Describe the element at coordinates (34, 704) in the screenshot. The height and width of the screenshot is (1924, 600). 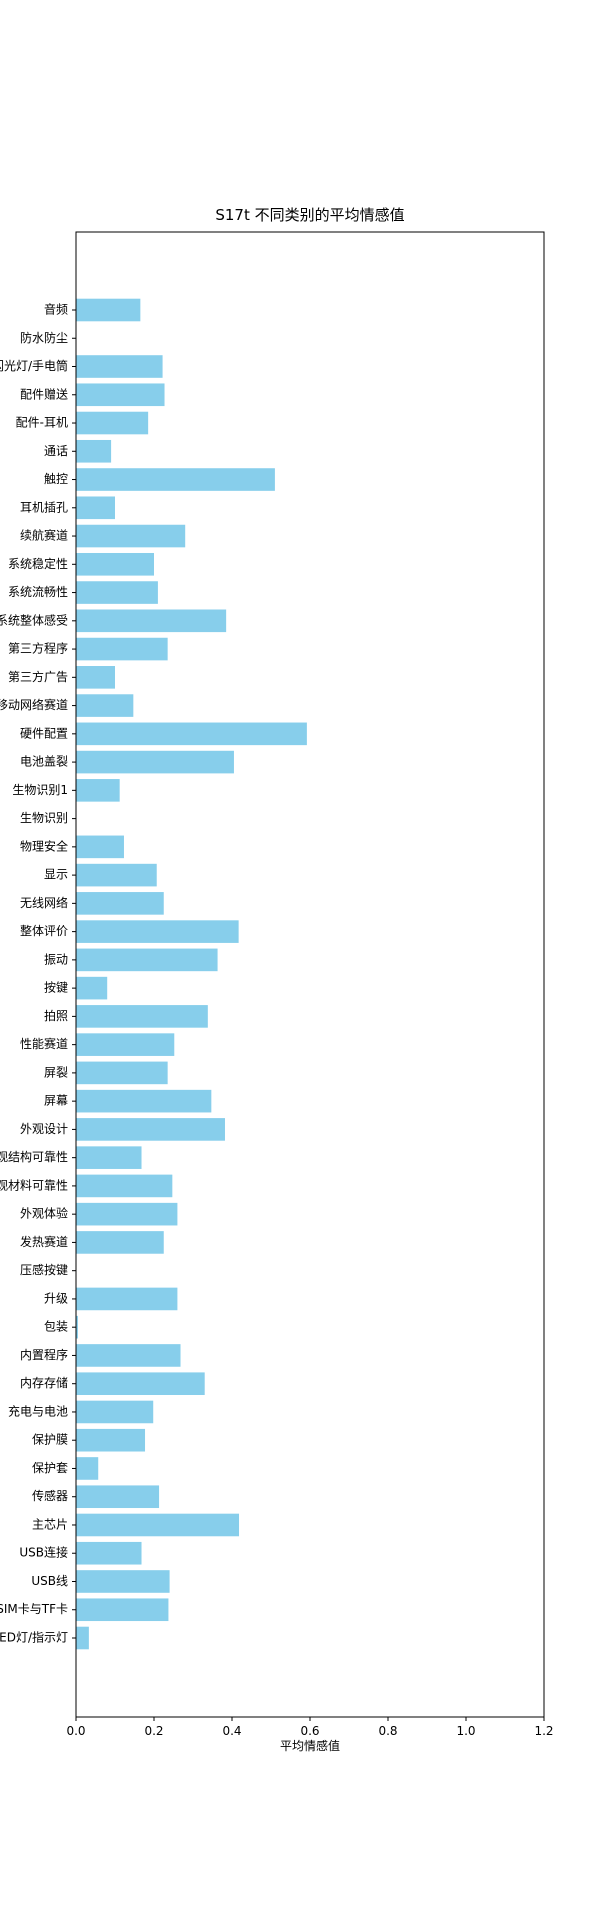
I see `y-tick-label: 移动网络赛道` at that location.